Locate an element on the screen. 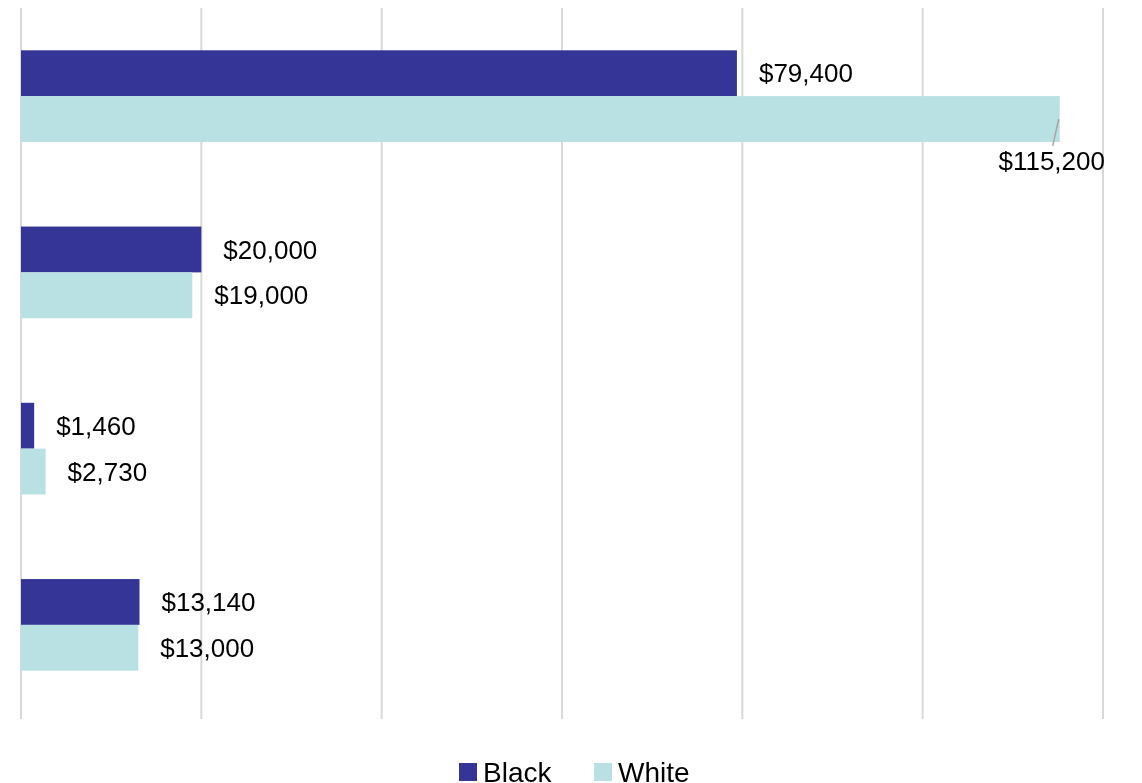 This screenshot has width=1142, height=783. legend-label: Black is located at coordinates (518, 769).